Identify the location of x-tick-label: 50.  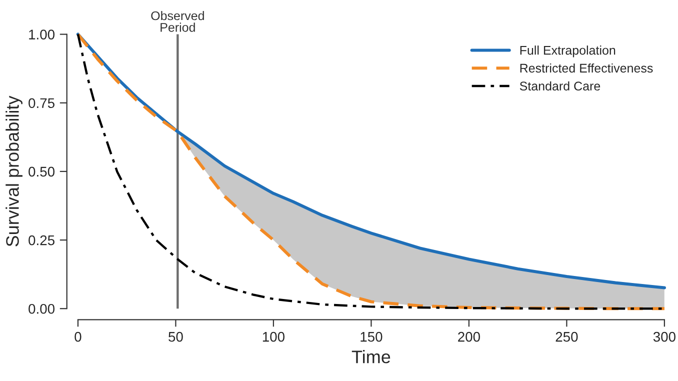
(175, 337).